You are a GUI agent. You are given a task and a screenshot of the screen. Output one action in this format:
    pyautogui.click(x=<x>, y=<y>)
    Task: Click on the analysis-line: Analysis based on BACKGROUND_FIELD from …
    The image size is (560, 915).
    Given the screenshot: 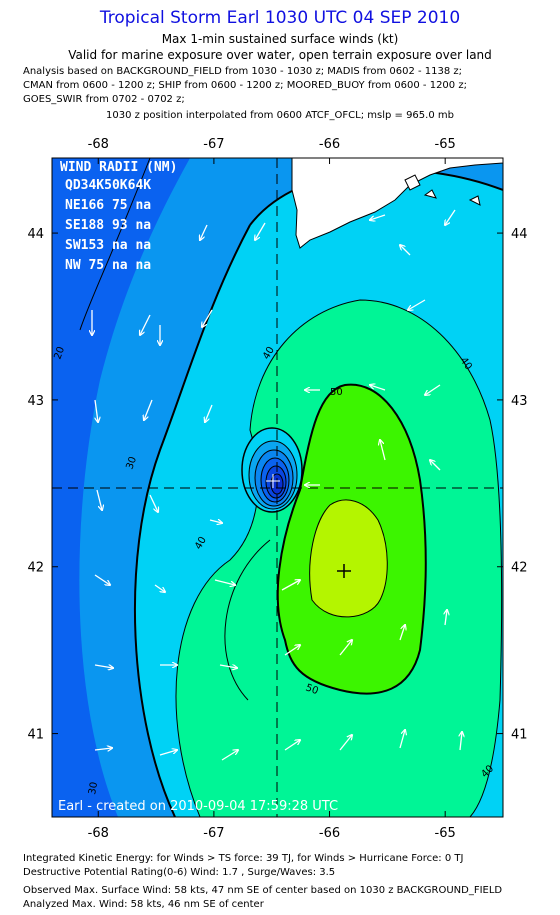 What is the action you would take?
    pyautogui.click(x=243, y=71)
    